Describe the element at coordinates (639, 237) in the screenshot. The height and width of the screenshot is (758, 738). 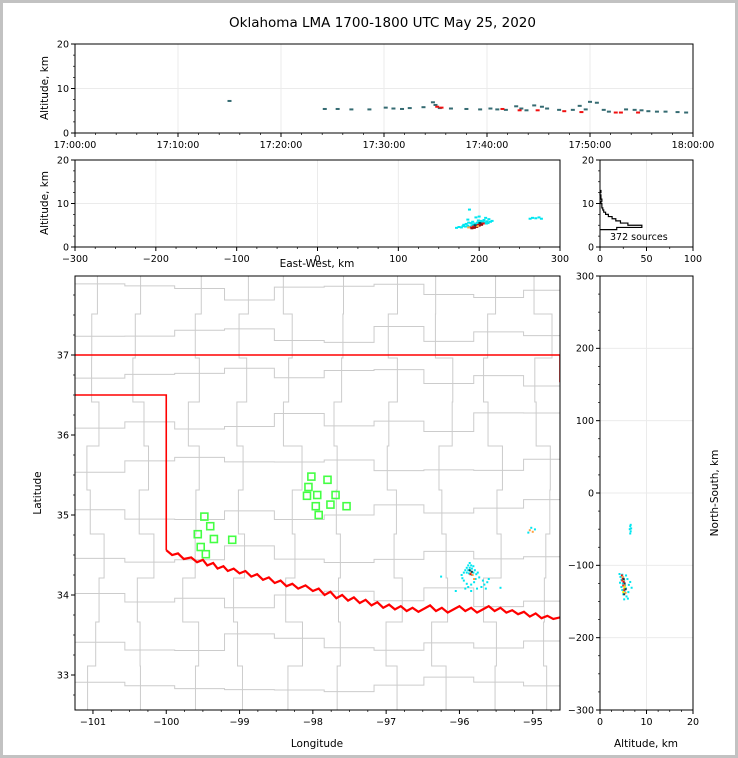
I see `histogram-annotation: 372 sources` at that location.